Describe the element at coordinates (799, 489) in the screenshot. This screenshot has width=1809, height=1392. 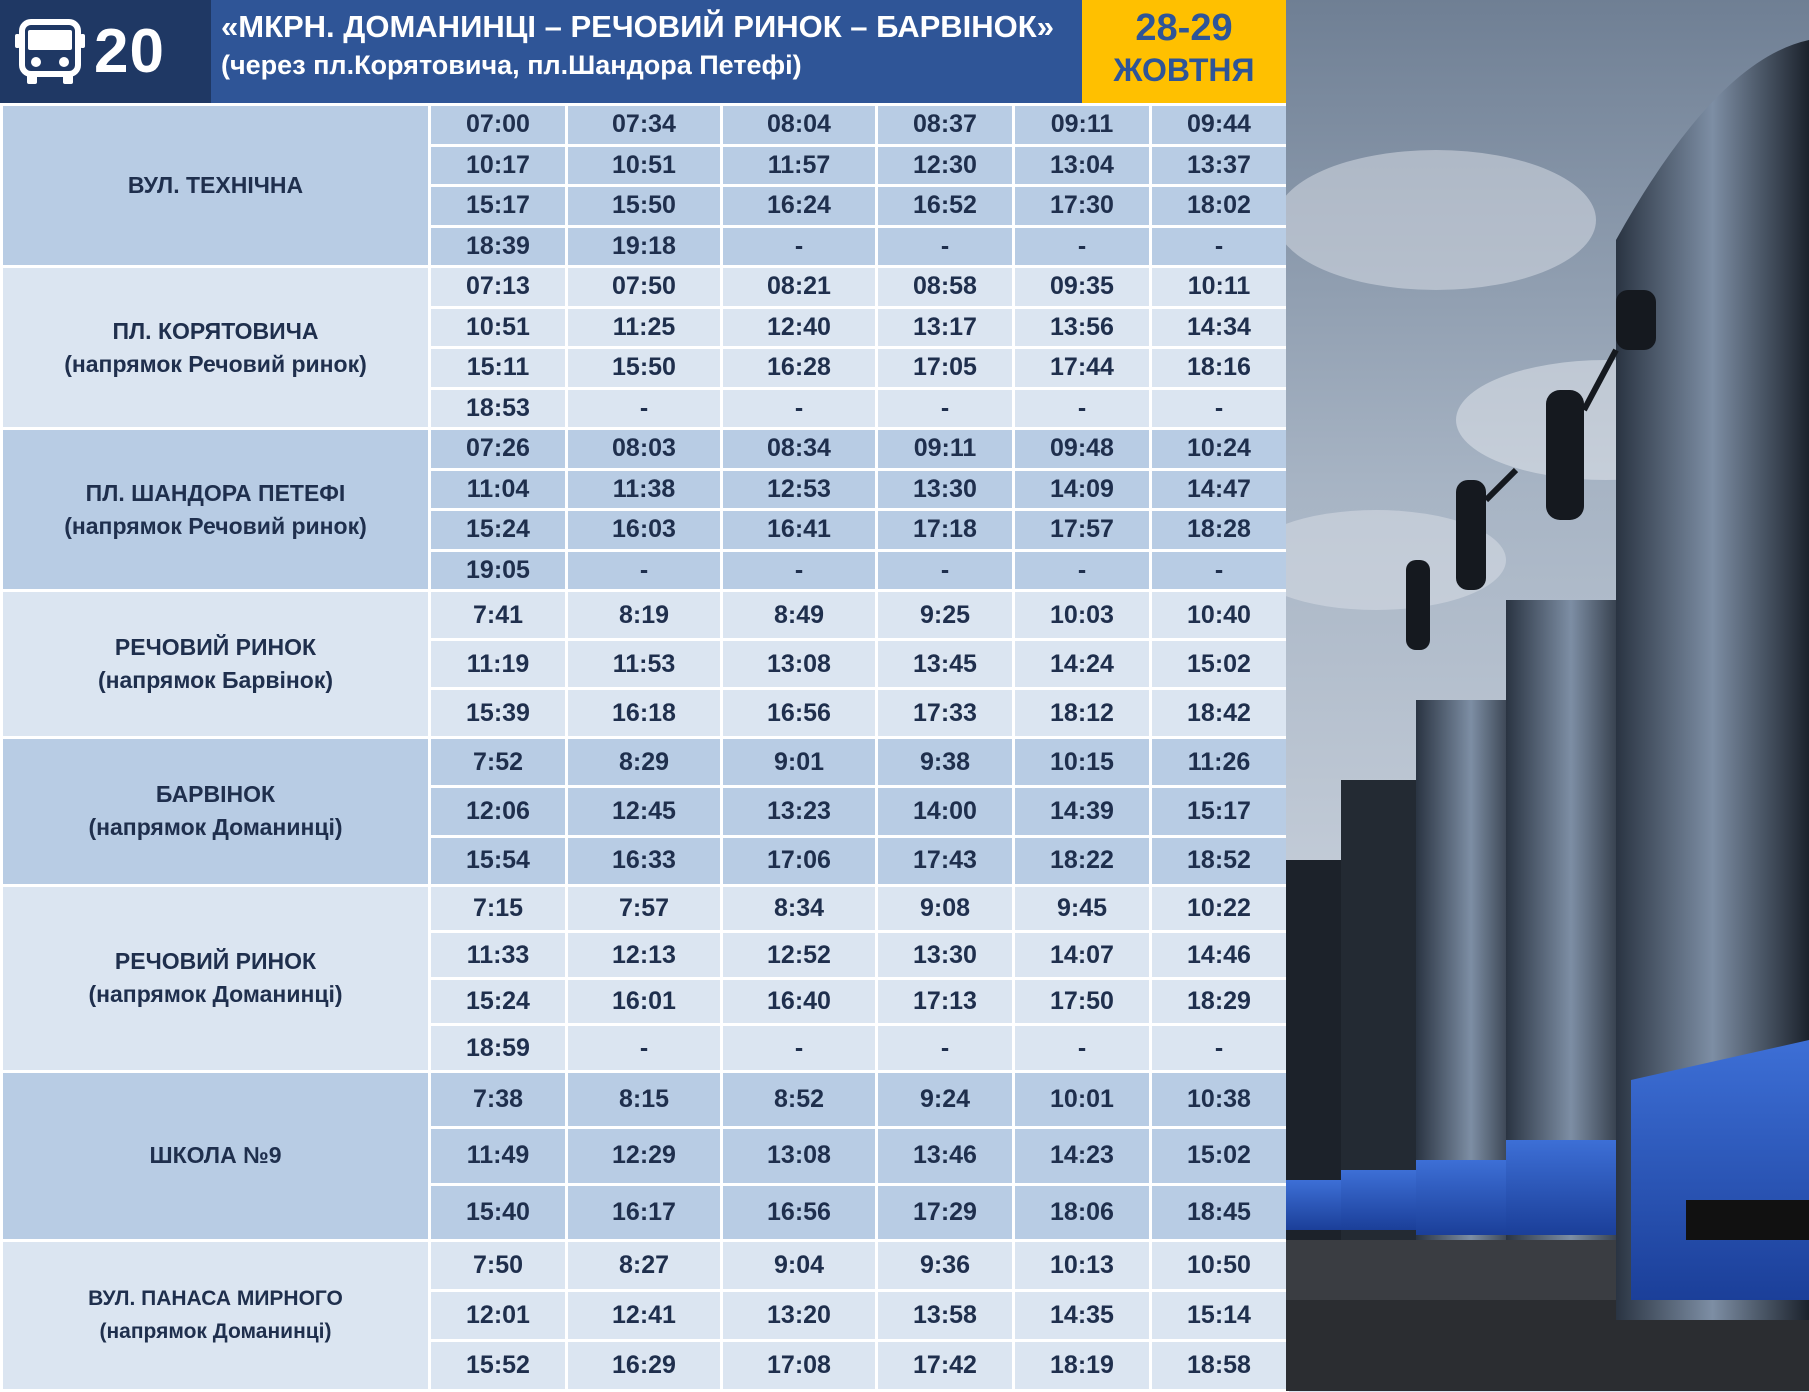
I see `departure-time: 12:53` at that location.